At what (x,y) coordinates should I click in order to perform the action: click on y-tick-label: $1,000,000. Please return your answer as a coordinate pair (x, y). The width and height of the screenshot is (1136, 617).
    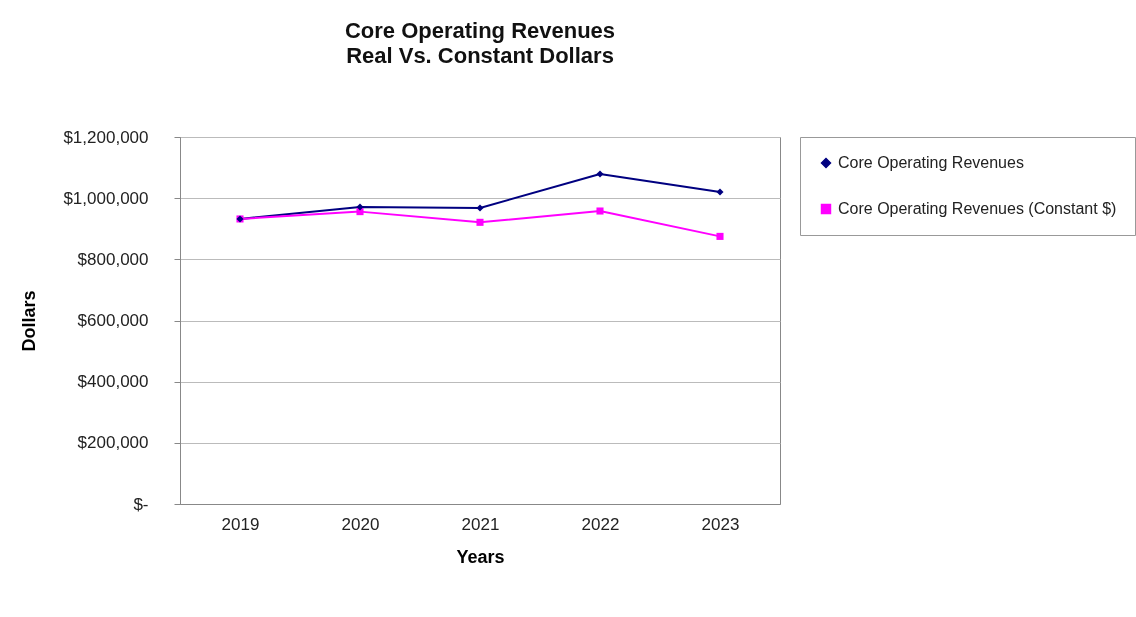
    Looking at the image, I should click on (106, 198).